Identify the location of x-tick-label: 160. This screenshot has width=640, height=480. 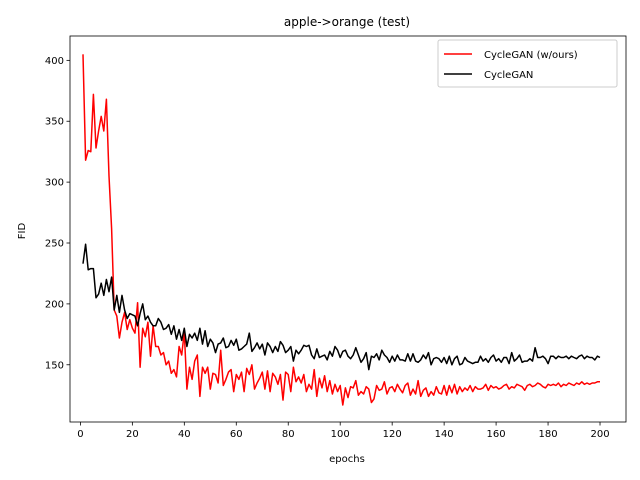
(496, 434).